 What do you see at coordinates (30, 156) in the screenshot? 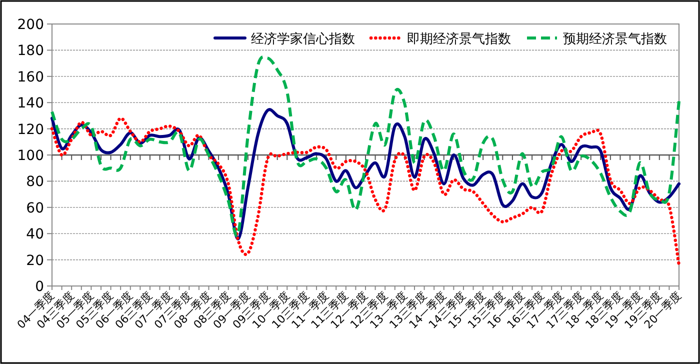
I see `y-tick-label: 100` at bounding box center [30, 156].